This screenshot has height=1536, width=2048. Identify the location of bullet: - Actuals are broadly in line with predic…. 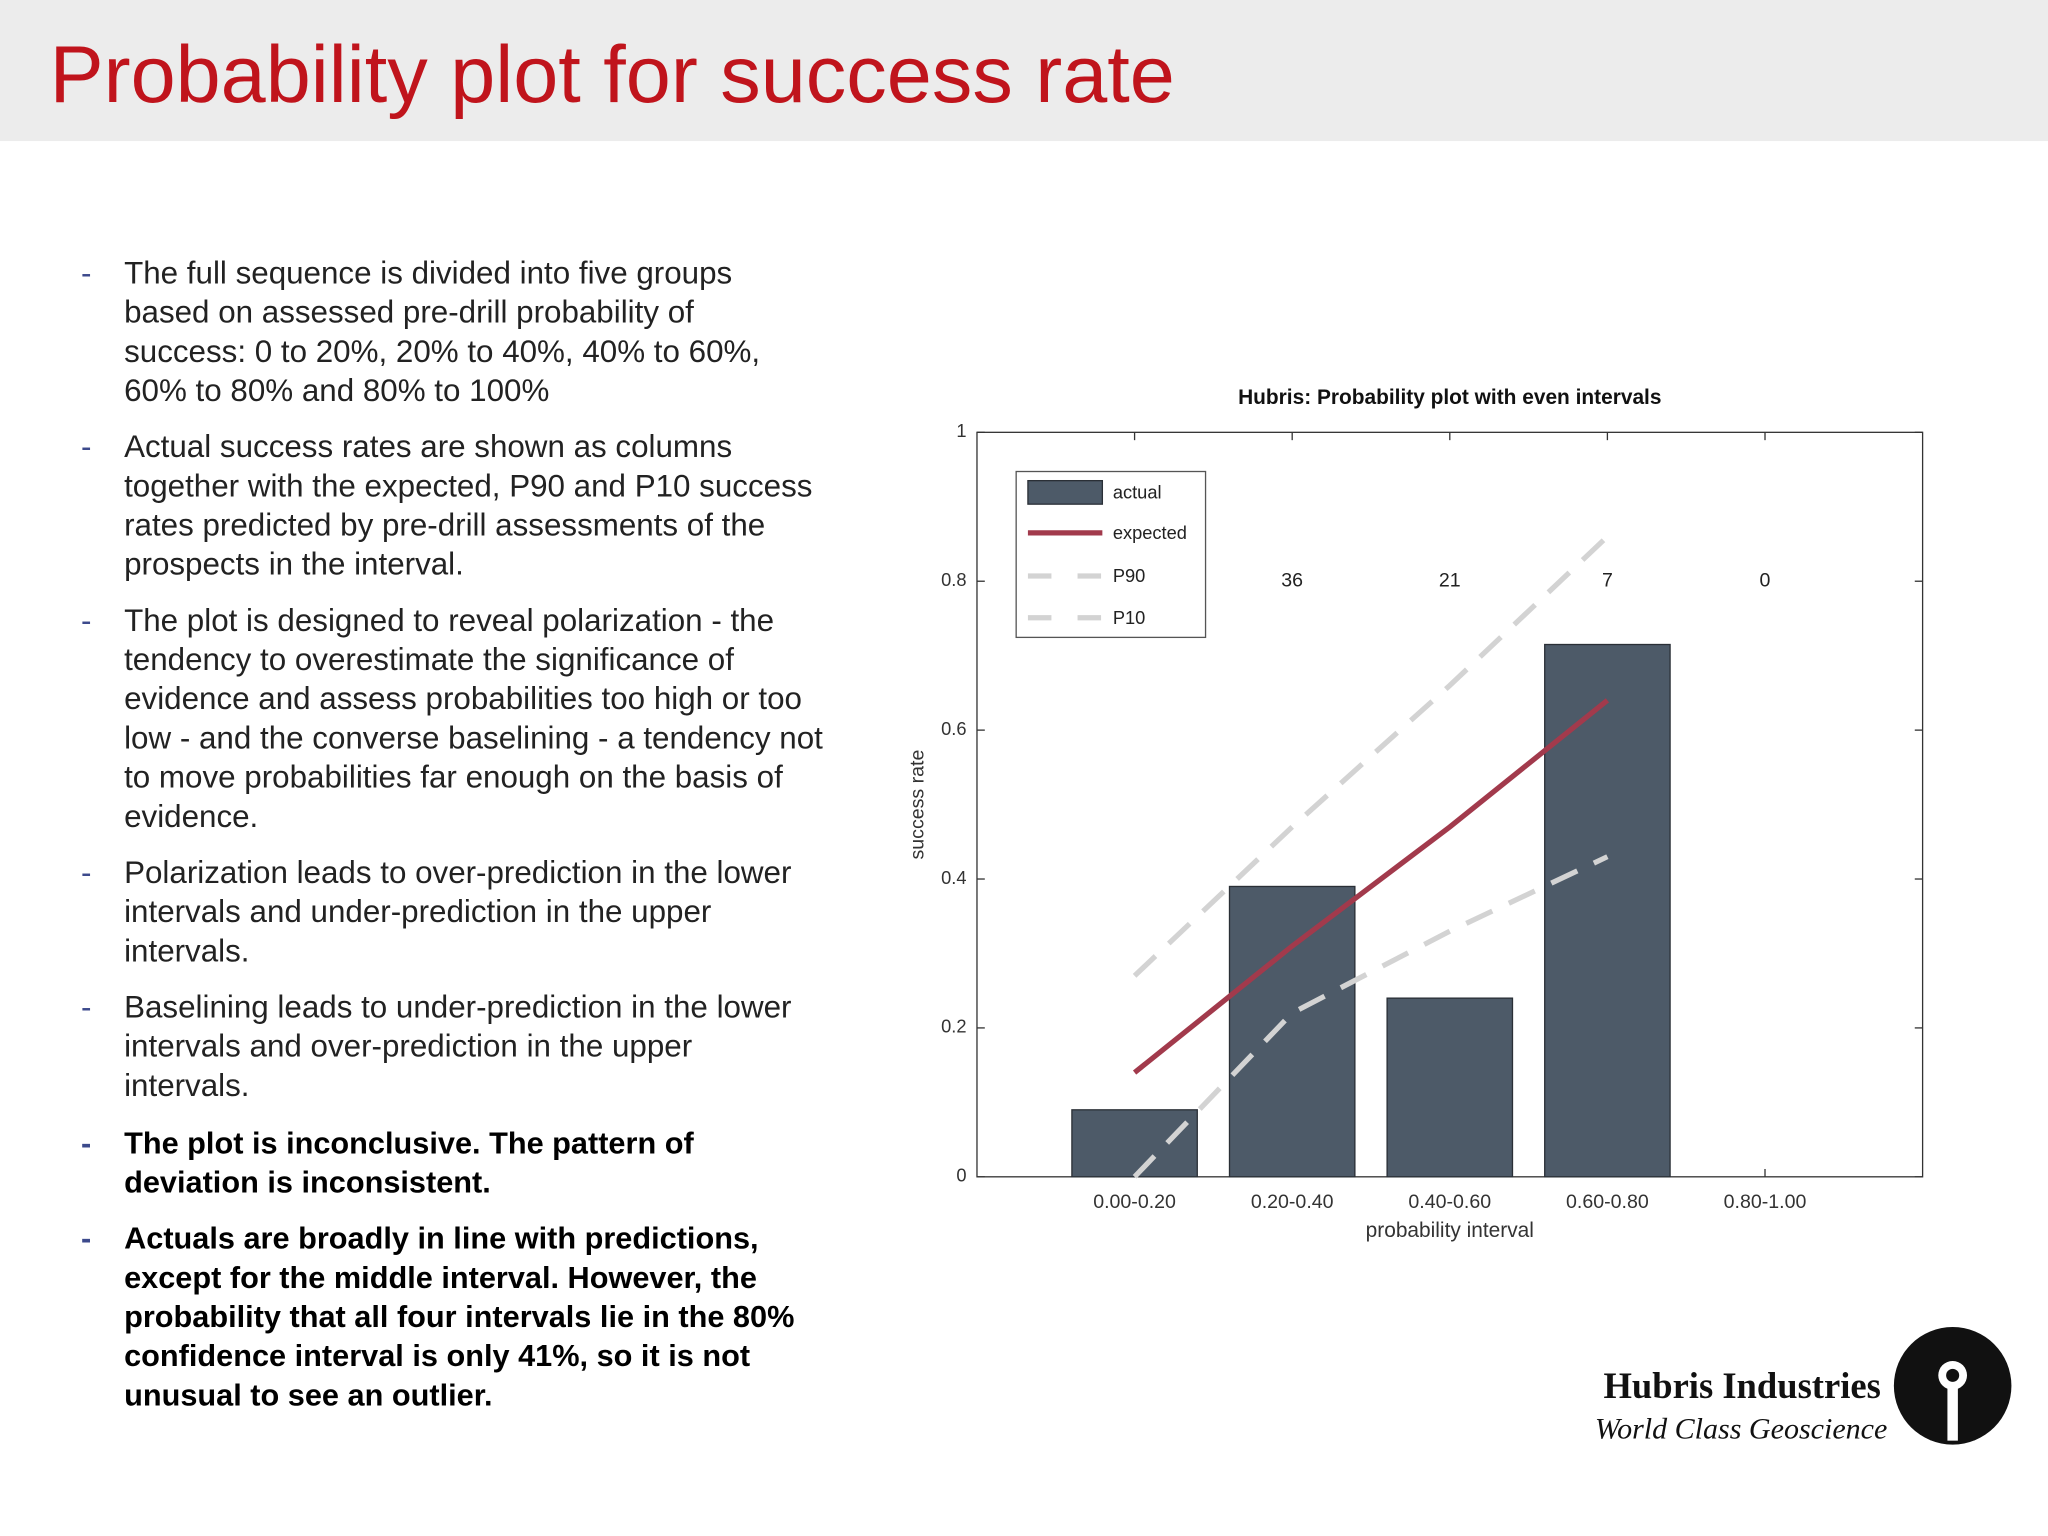
(450, 1317).